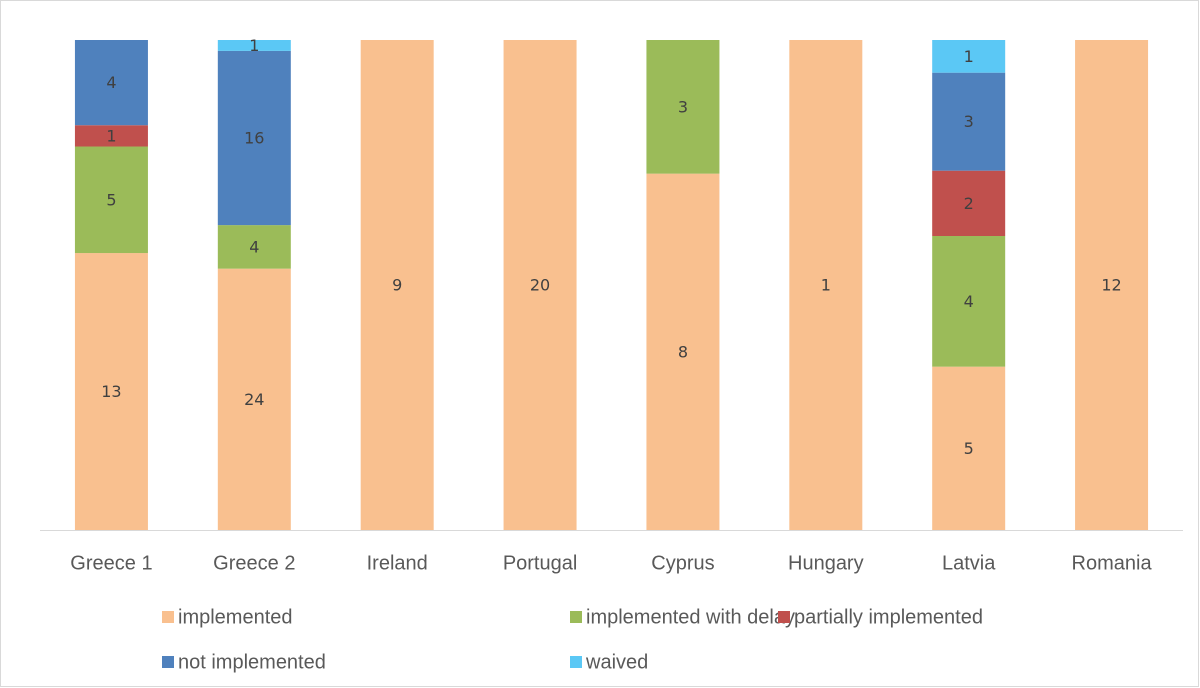  What do you see at coordinates (826, 563) in the screenshot?
I see `x-tick-label: Hungary` at bounding box center [826, 563].